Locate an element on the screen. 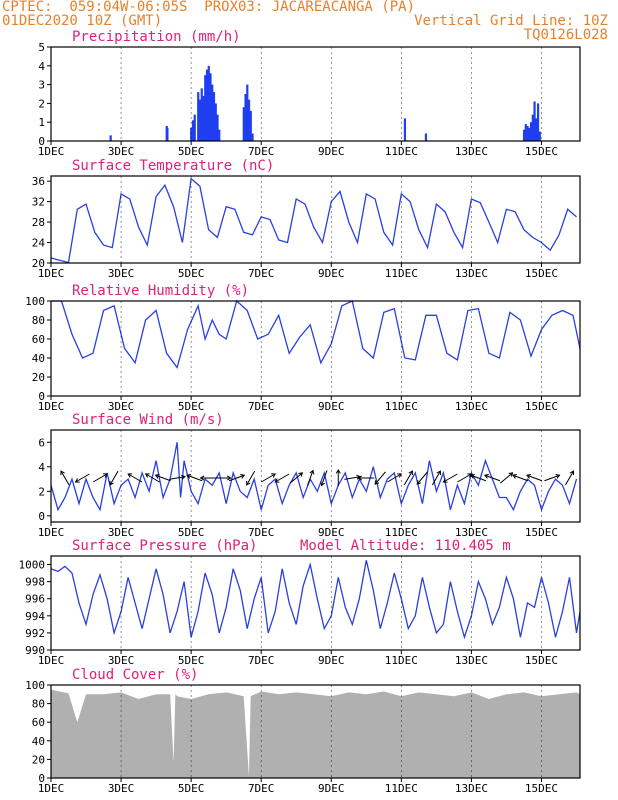 The height and width of the screenshot is (800, 618). y-tick-label: 28 is located at coordinates (38, 222).